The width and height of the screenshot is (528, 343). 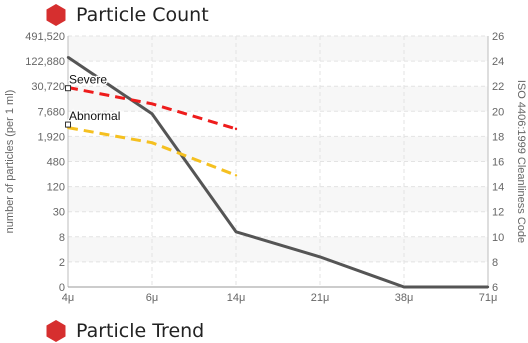 I want to click on y2-tick-label: 22, so click(x=498, y=87).